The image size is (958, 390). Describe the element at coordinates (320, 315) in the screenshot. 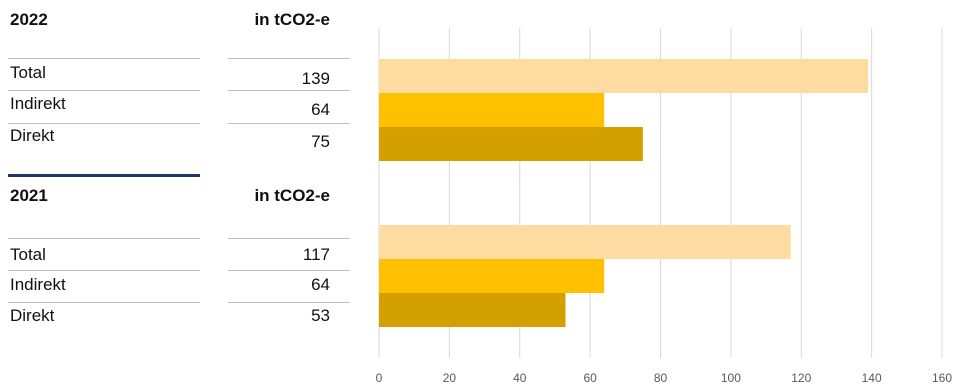

I see `row-value-direkt: 53` at that location.